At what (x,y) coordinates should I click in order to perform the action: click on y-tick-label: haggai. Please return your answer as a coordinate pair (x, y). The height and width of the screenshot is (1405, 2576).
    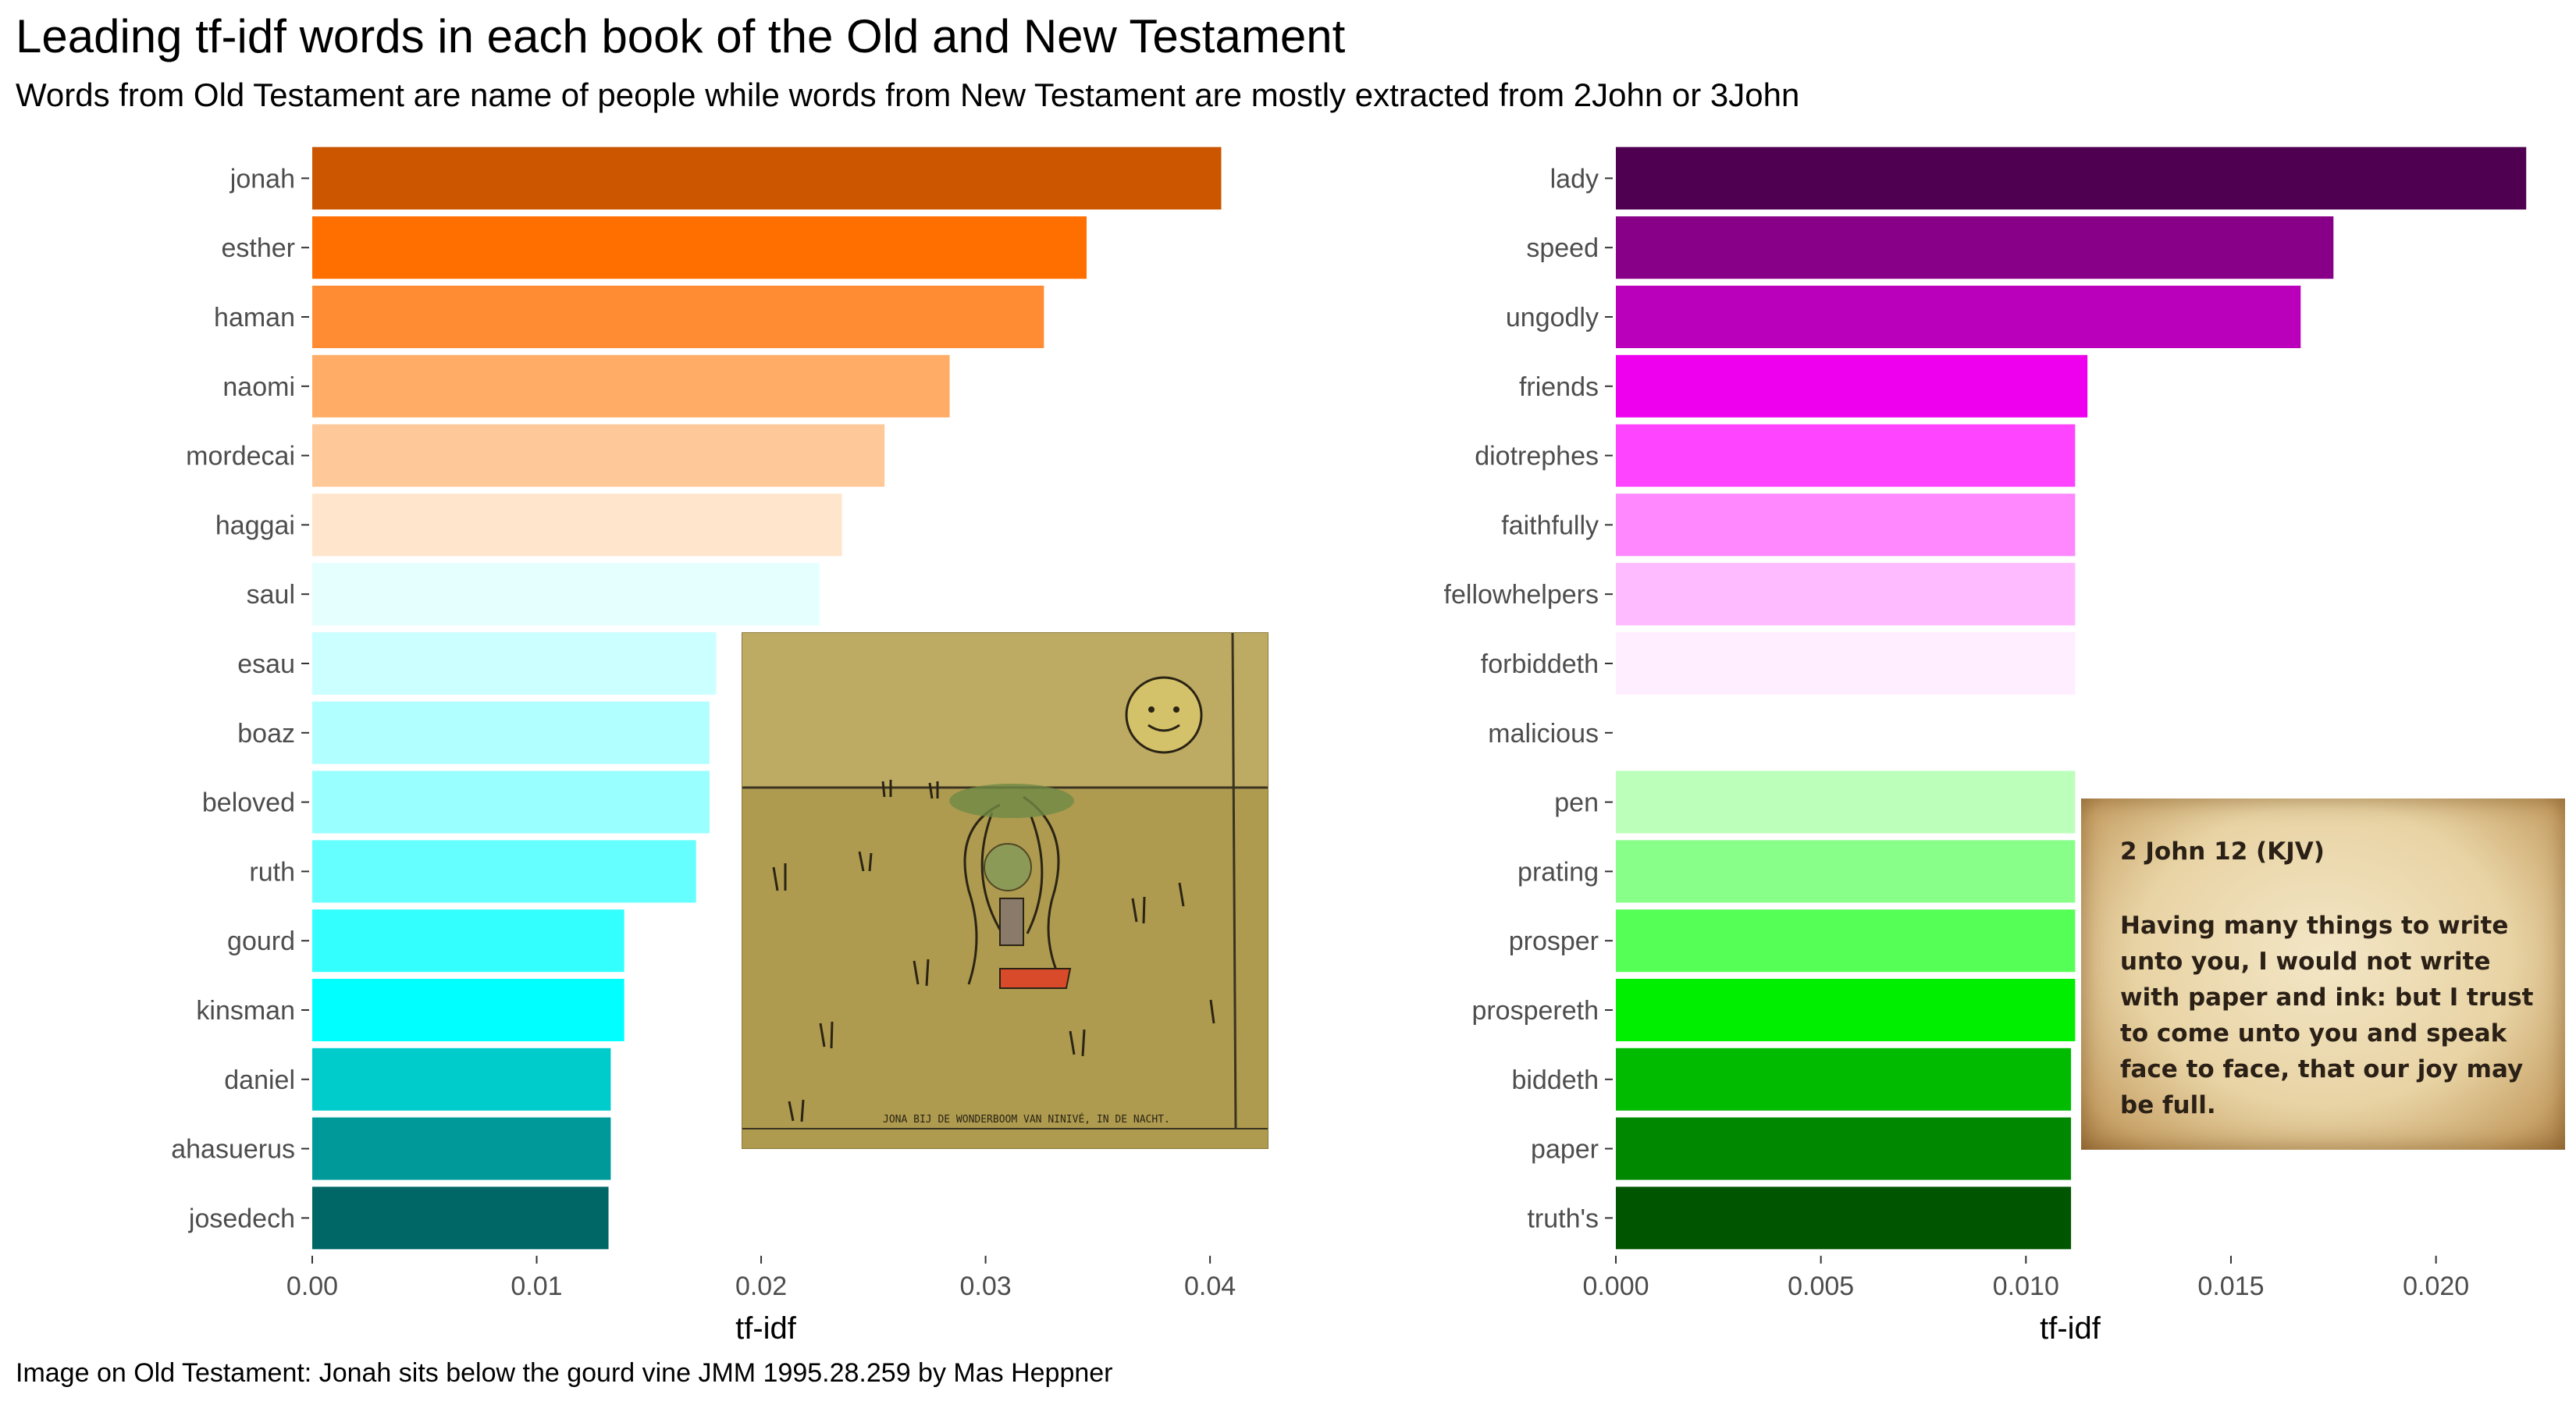
    Looking at the image, I should click on (255, 525).